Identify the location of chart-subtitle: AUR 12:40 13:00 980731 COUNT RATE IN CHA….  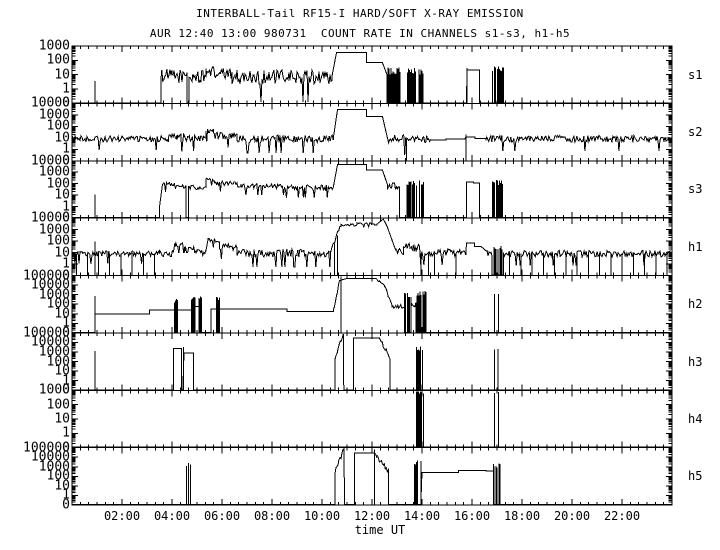
(360, 33).